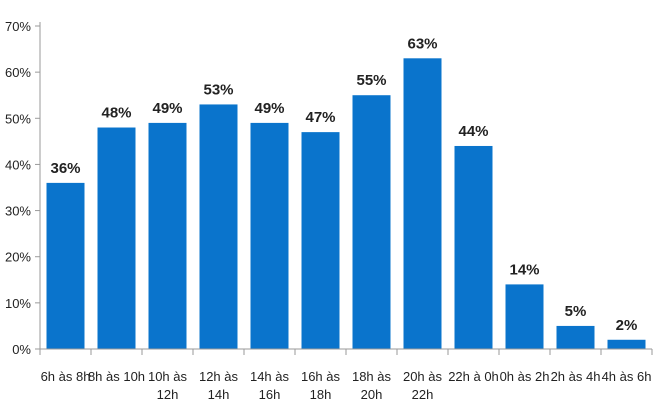 This screenshot has height=420, width=660. Describe the element at coordinates (18, 164) in the screenshot. I see `y-tick-label: 40%` at that location.